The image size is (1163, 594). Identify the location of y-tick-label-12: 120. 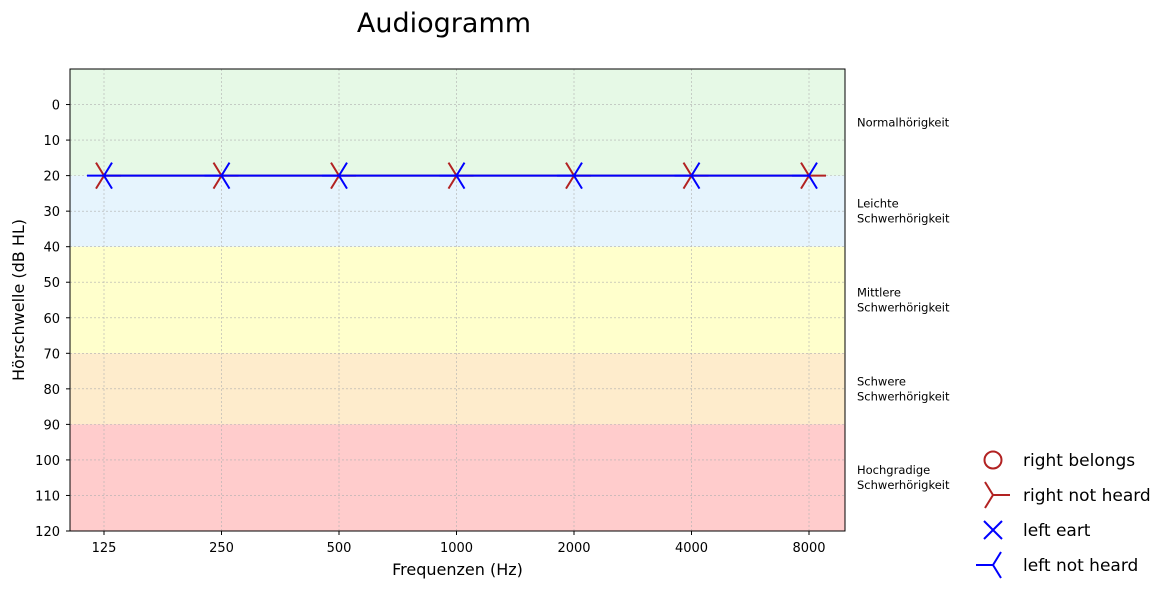
(47, 532).